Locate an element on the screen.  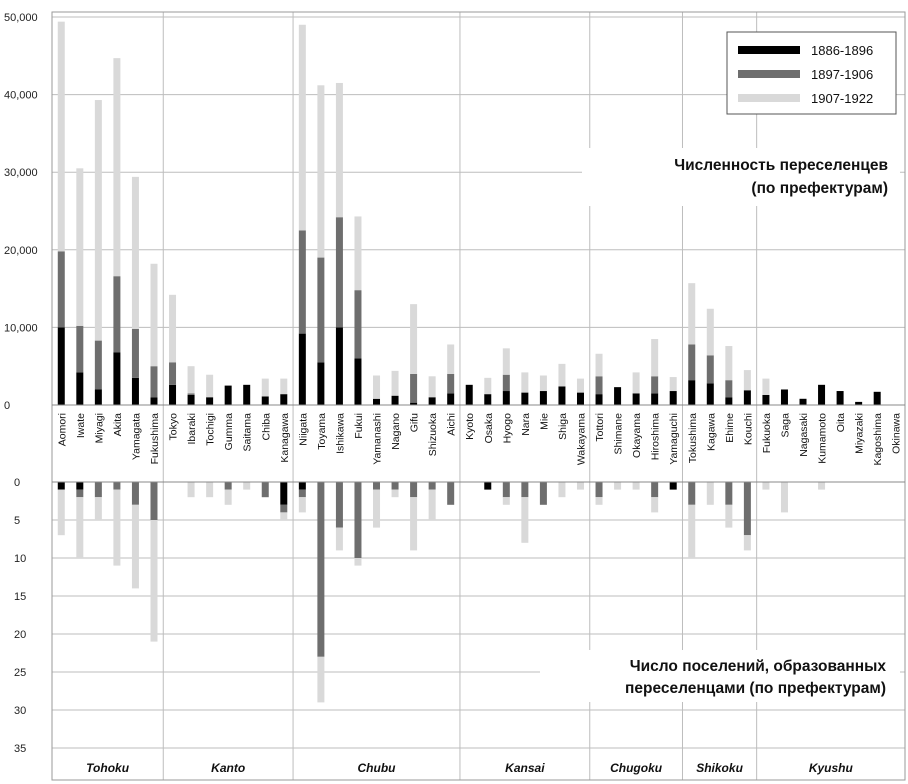
settlements-bar-kagawa-1907 is located at coordinates (710, 493).